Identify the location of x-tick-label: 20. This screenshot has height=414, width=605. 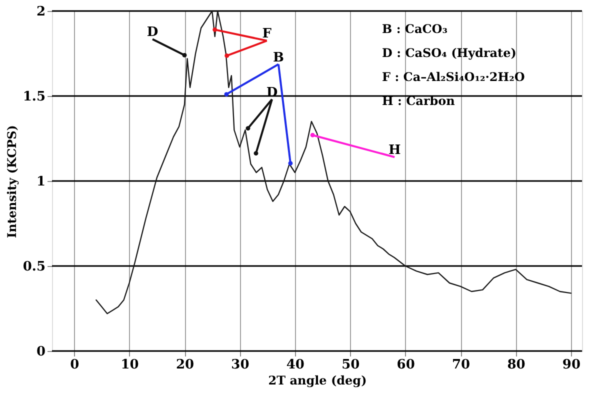
(185, 365).